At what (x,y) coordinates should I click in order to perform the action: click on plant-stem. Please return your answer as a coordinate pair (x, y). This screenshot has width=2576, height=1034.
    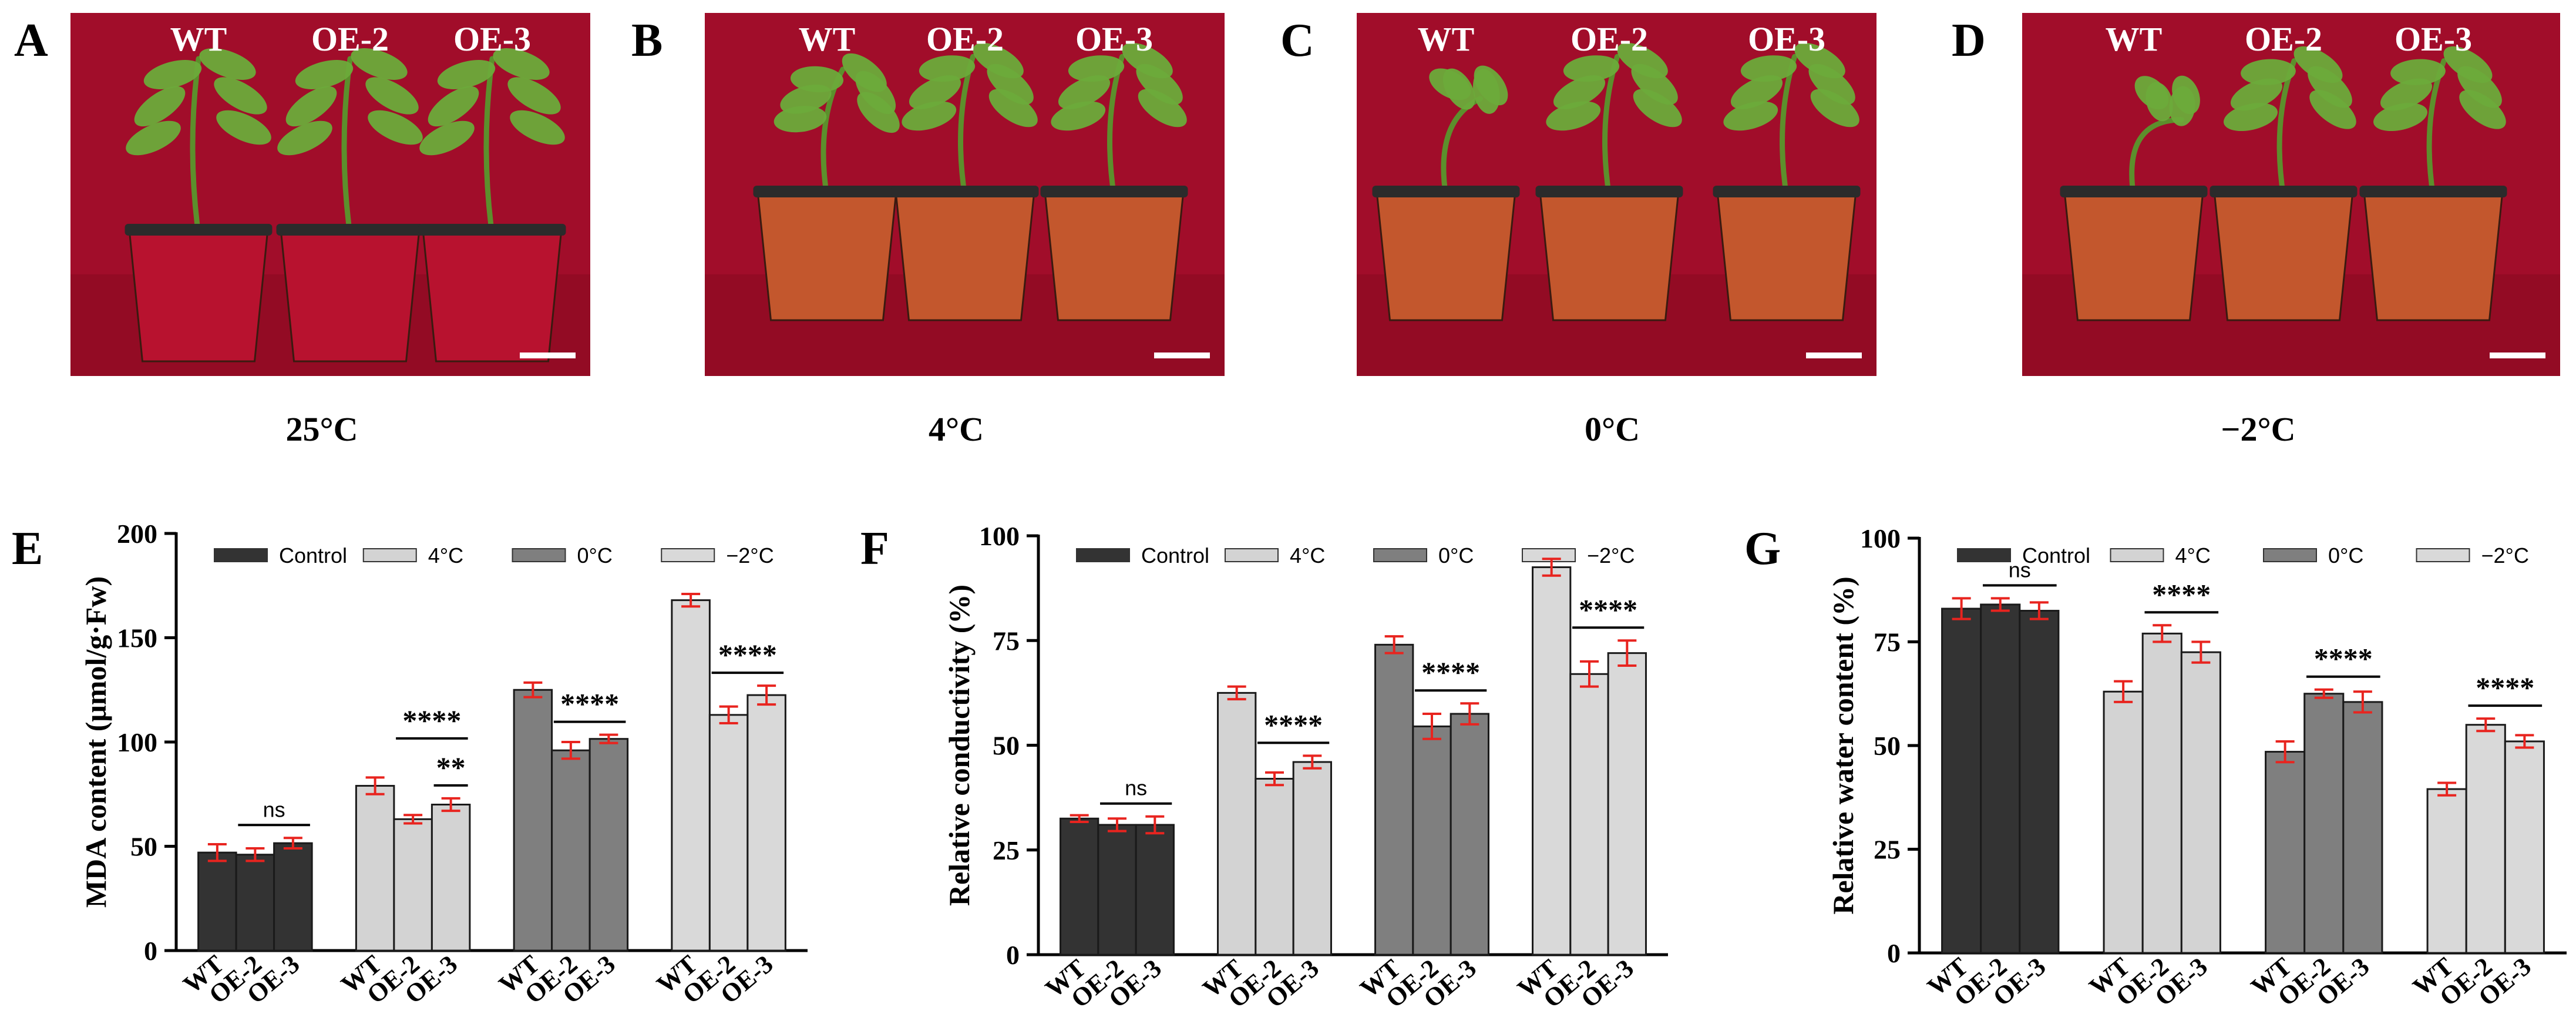
    Looking at the image, I should click on (2156, 158).